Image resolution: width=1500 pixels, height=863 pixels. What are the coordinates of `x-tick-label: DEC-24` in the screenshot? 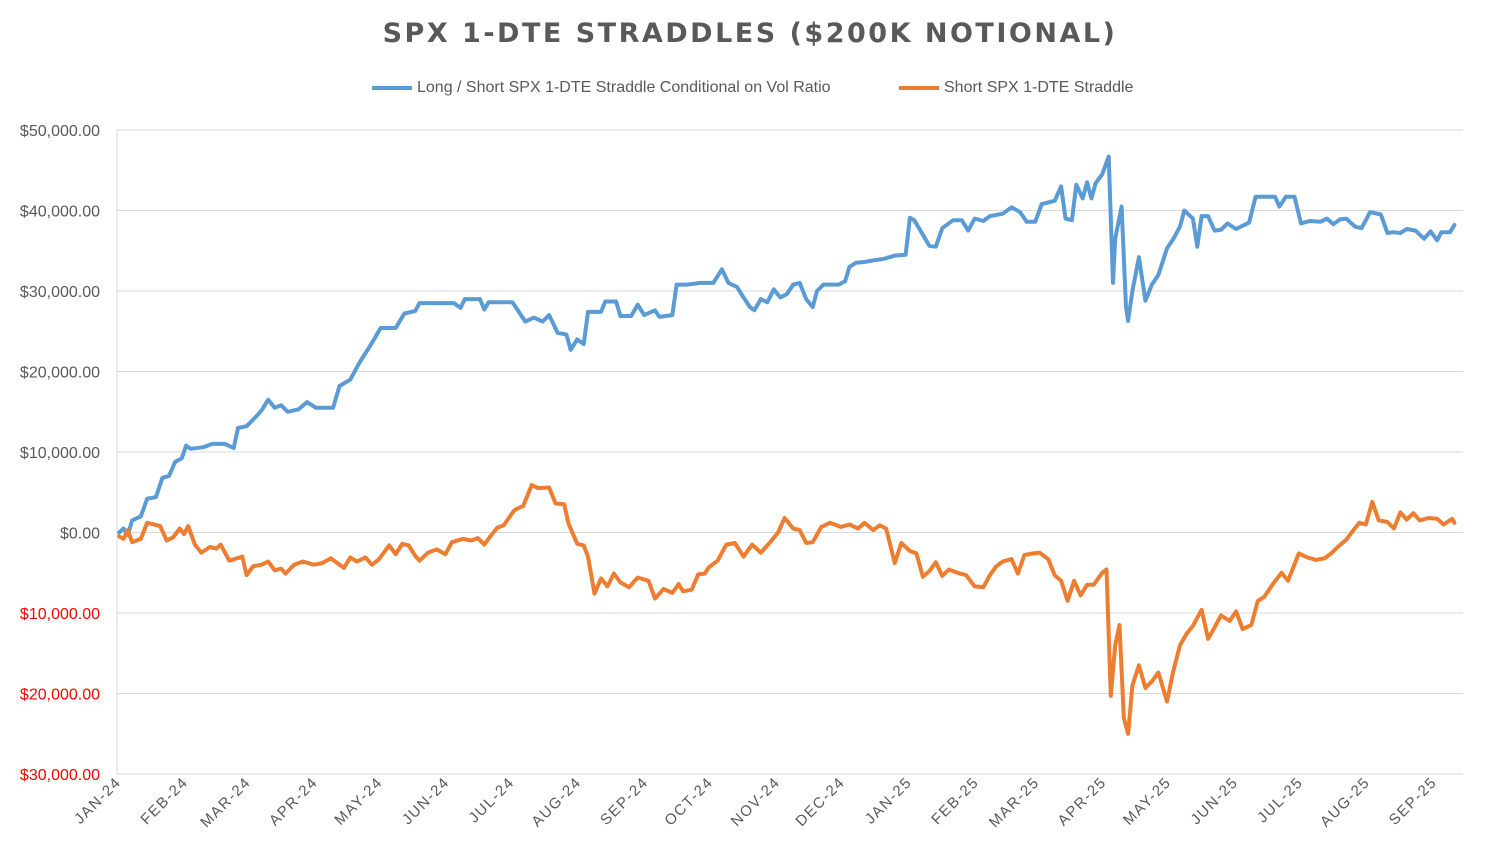 It's located at (820, 802).